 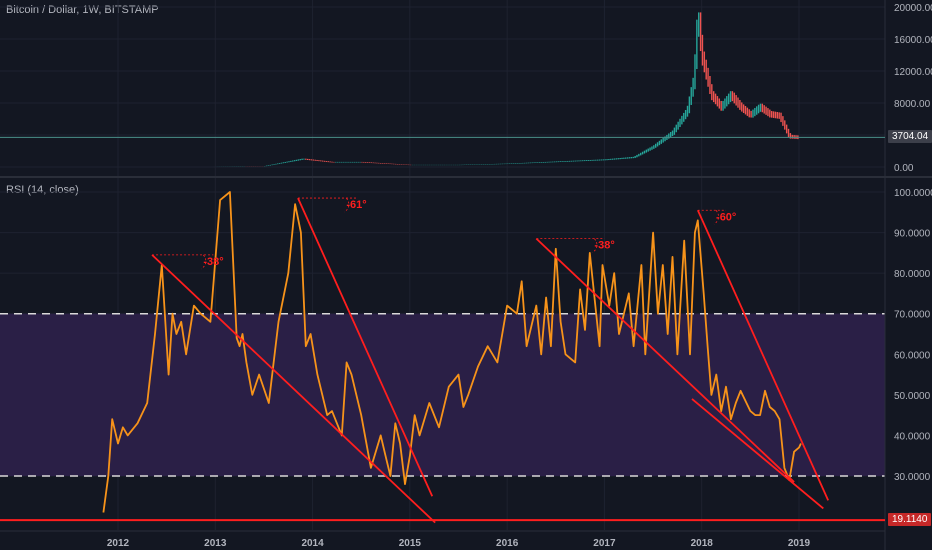 What do you see at coordinates (912, 436) in the screenshot?
I see `y-tick-label: 40.0000` at bounding box center [912, 436].